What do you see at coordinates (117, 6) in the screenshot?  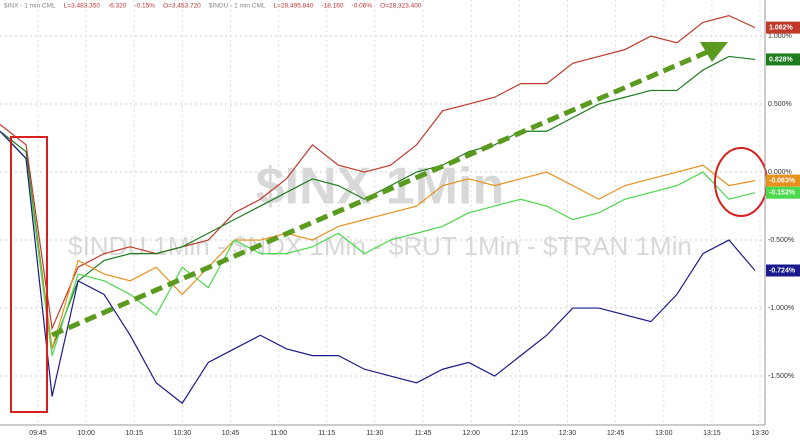 I see `header-text: -6.320` at bounding box center [117, 6].